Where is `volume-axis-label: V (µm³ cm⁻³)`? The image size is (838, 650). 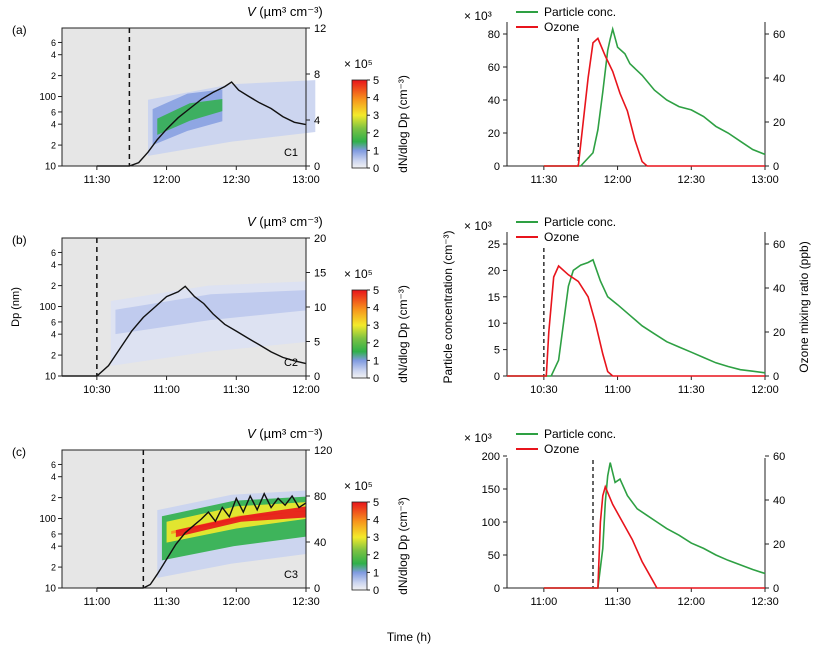
volume-axis-label: V (µm³ cm⁻³) is located at coordinates (285, 11).